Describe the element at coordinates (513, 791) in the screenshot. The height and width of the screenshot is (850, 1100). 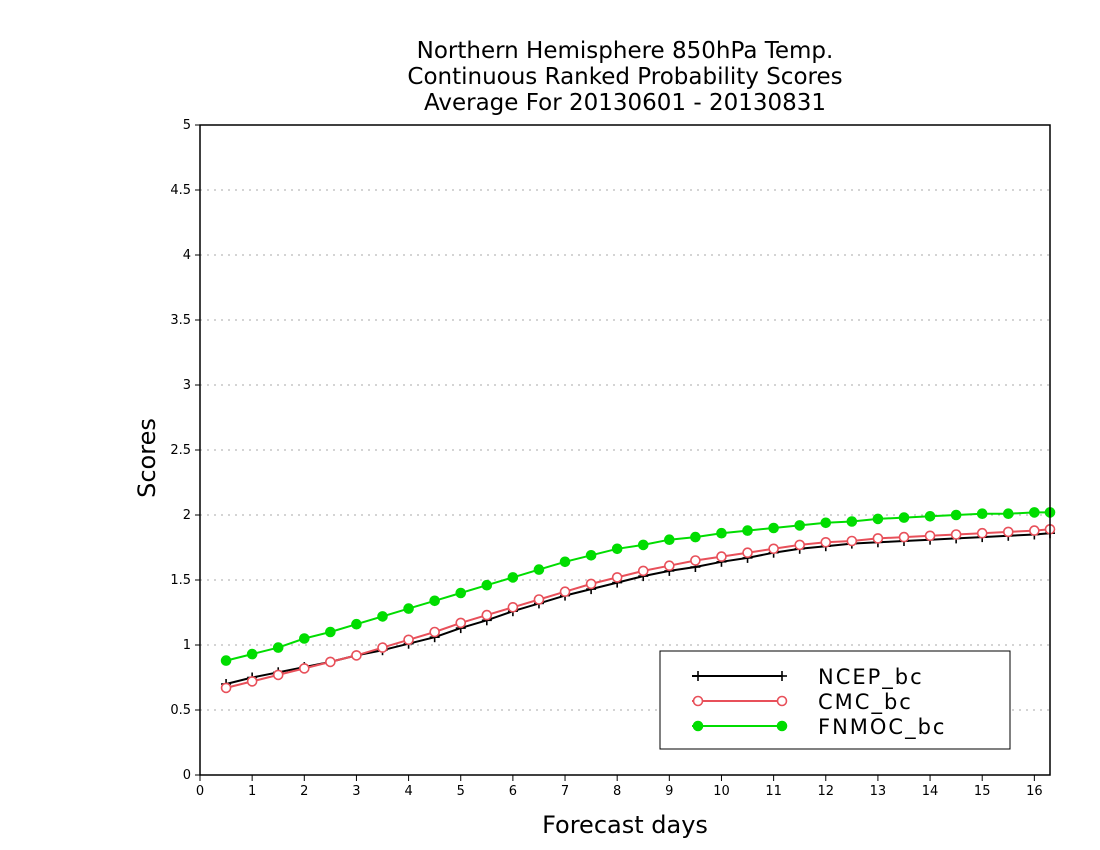
I see `x-tick-label: 6` at that location.